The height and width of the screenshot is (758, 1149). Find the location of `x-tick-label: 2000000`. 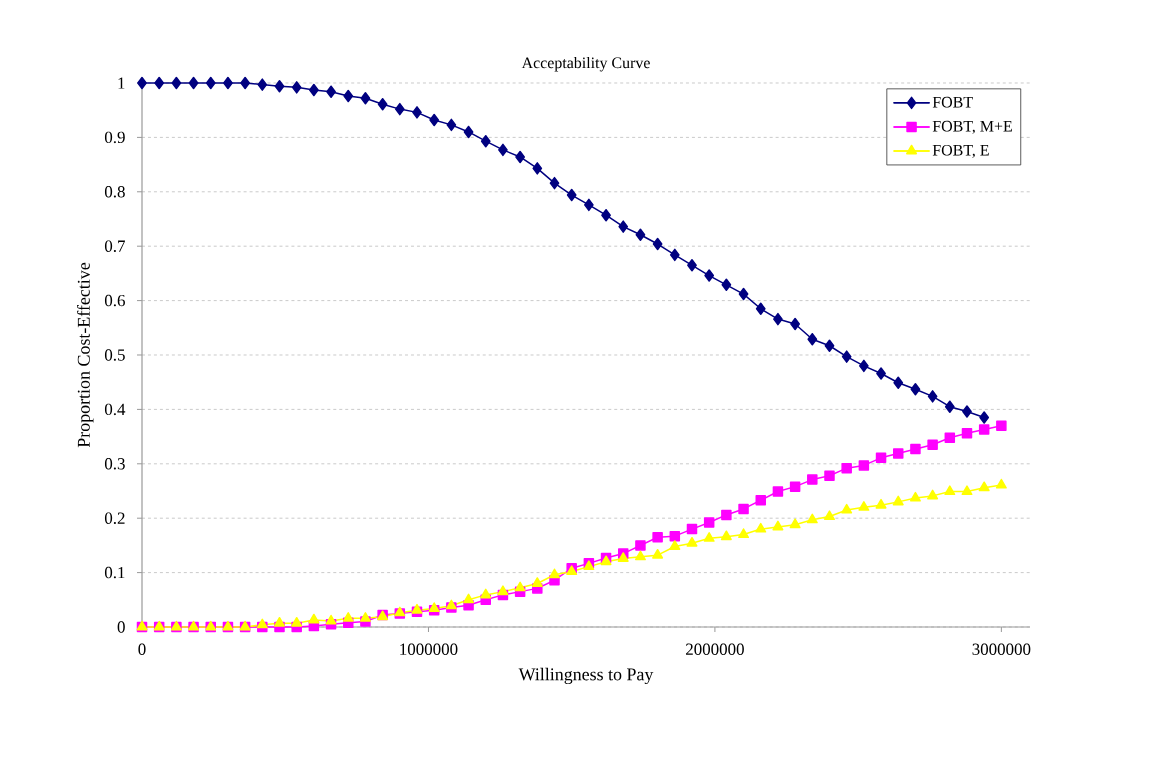

x-tick-label: 2000000 is located at coordinates (715, 649).